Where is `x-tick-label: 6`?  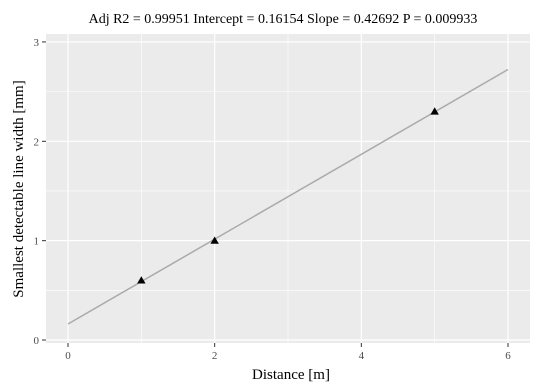 x-tick-label: 6 is located at coordinates (508, 356).